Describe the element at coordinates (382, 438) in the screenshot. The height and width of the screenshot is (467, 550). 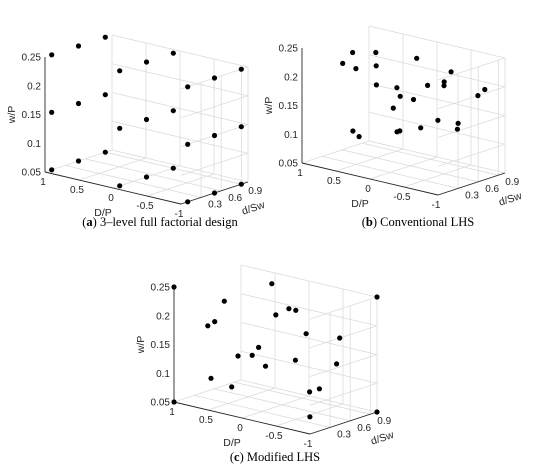
I see `y-axis-label: d/Sw` at that location.